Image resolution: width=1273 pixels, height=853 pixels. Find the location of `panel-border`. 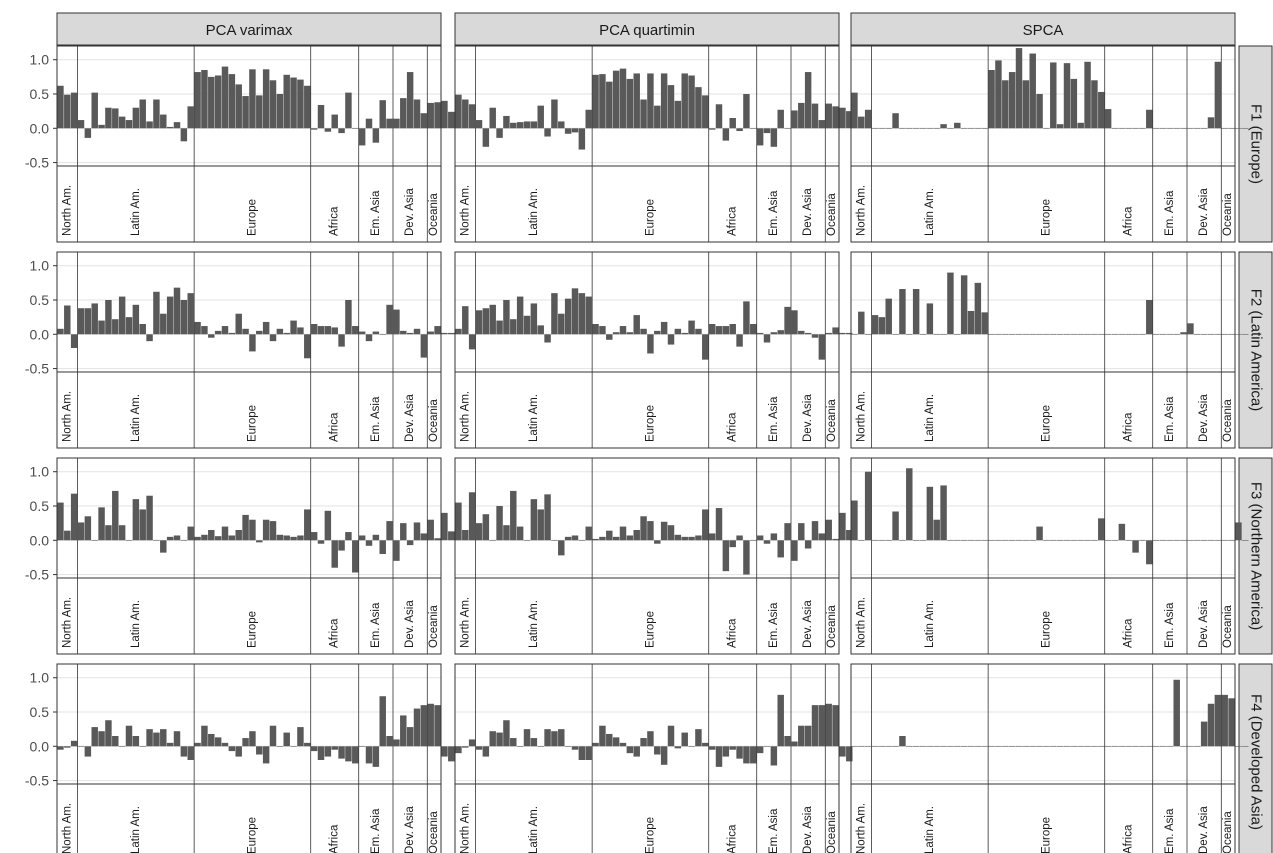

panel-border is located at coordinates (1043, 312).